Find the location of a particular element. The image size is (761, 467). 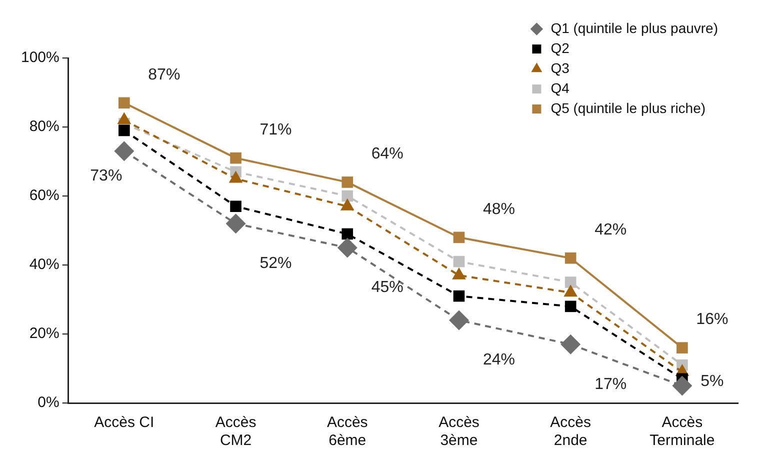

x-tick-label: Accès CI is located at coordinates (124, 423).